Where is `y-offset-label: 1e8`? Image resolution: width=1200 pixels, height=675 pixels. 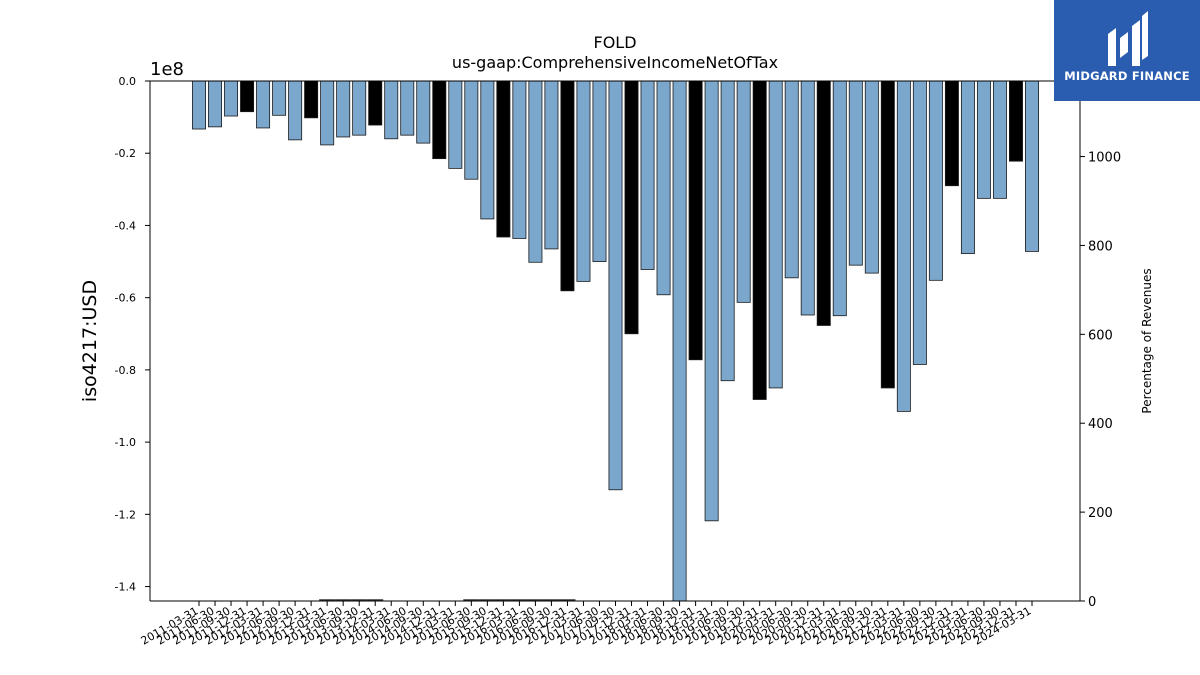
y-offset-label: 1e8 is located at coordinates (167, 69).